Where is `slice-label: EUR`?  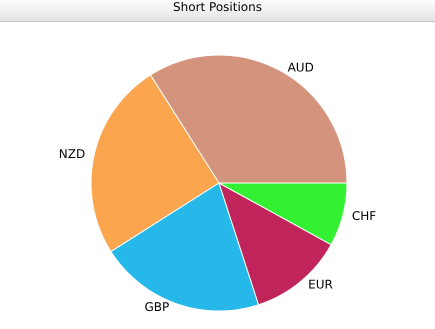
slice-label: EUR is located at coordinates (320, 285).